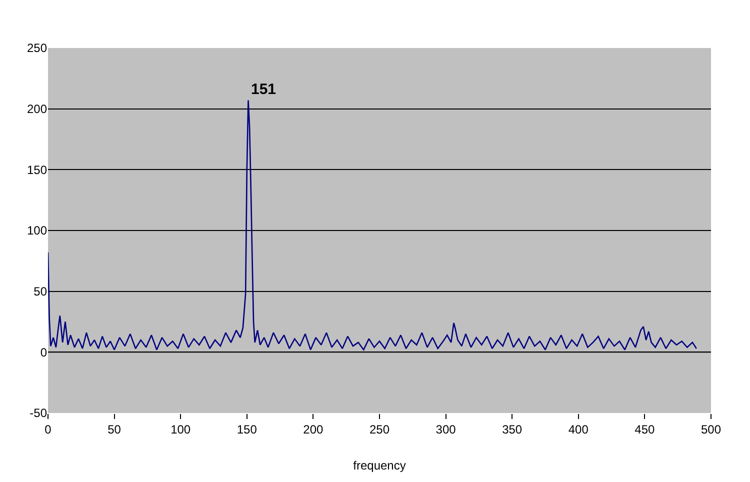  I want to click on x-tick-label: 400, so click(578, 429).